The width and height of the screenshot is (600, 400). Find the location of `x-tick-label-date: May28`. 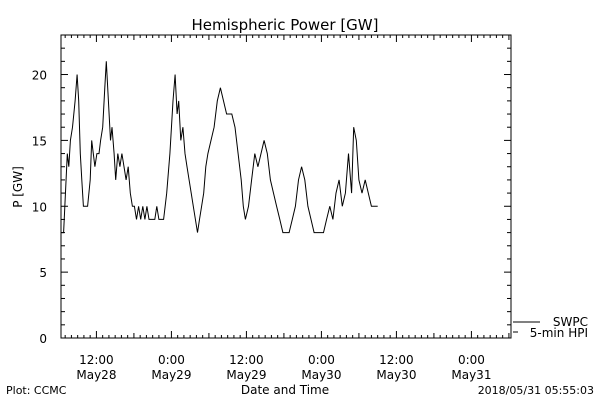

x-tick-label-date: May28 is located at coordinates (96, 375).